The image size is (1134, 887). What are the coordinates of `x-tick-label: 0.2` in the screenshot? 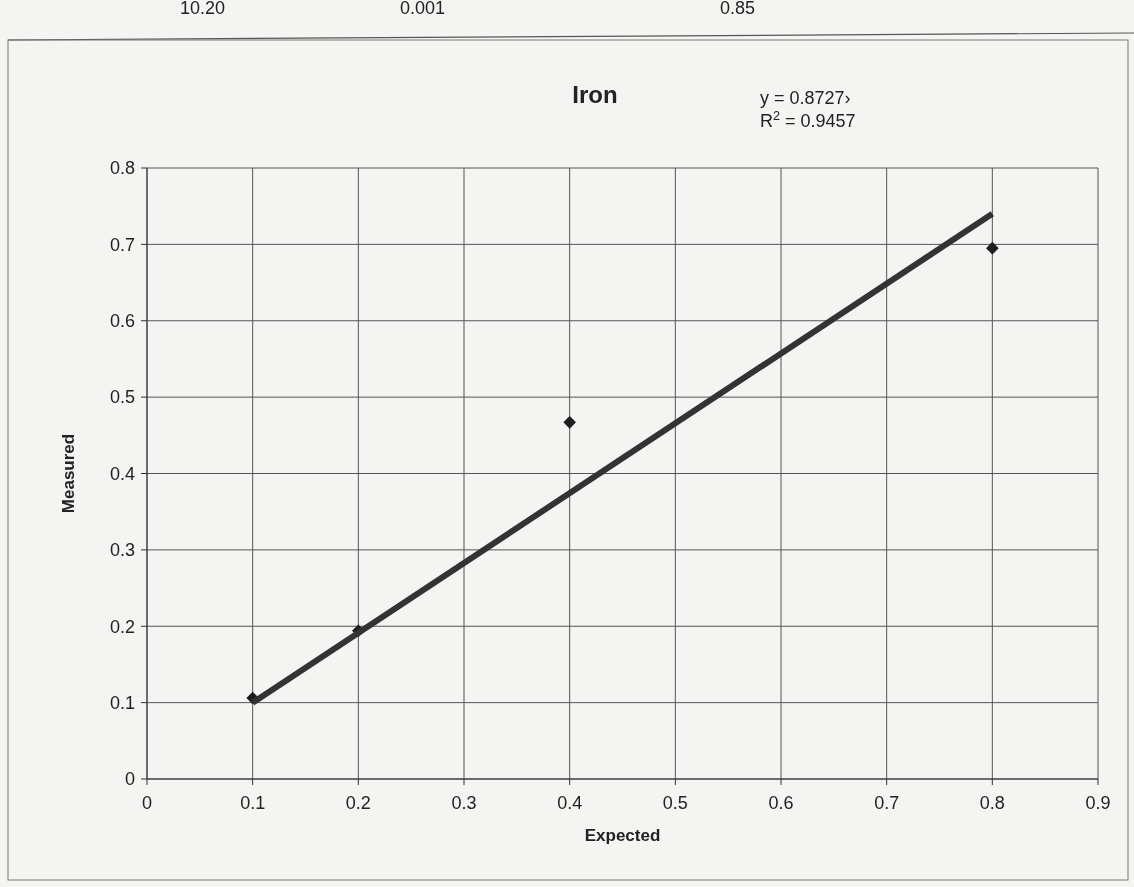 It's located at (358, 803).